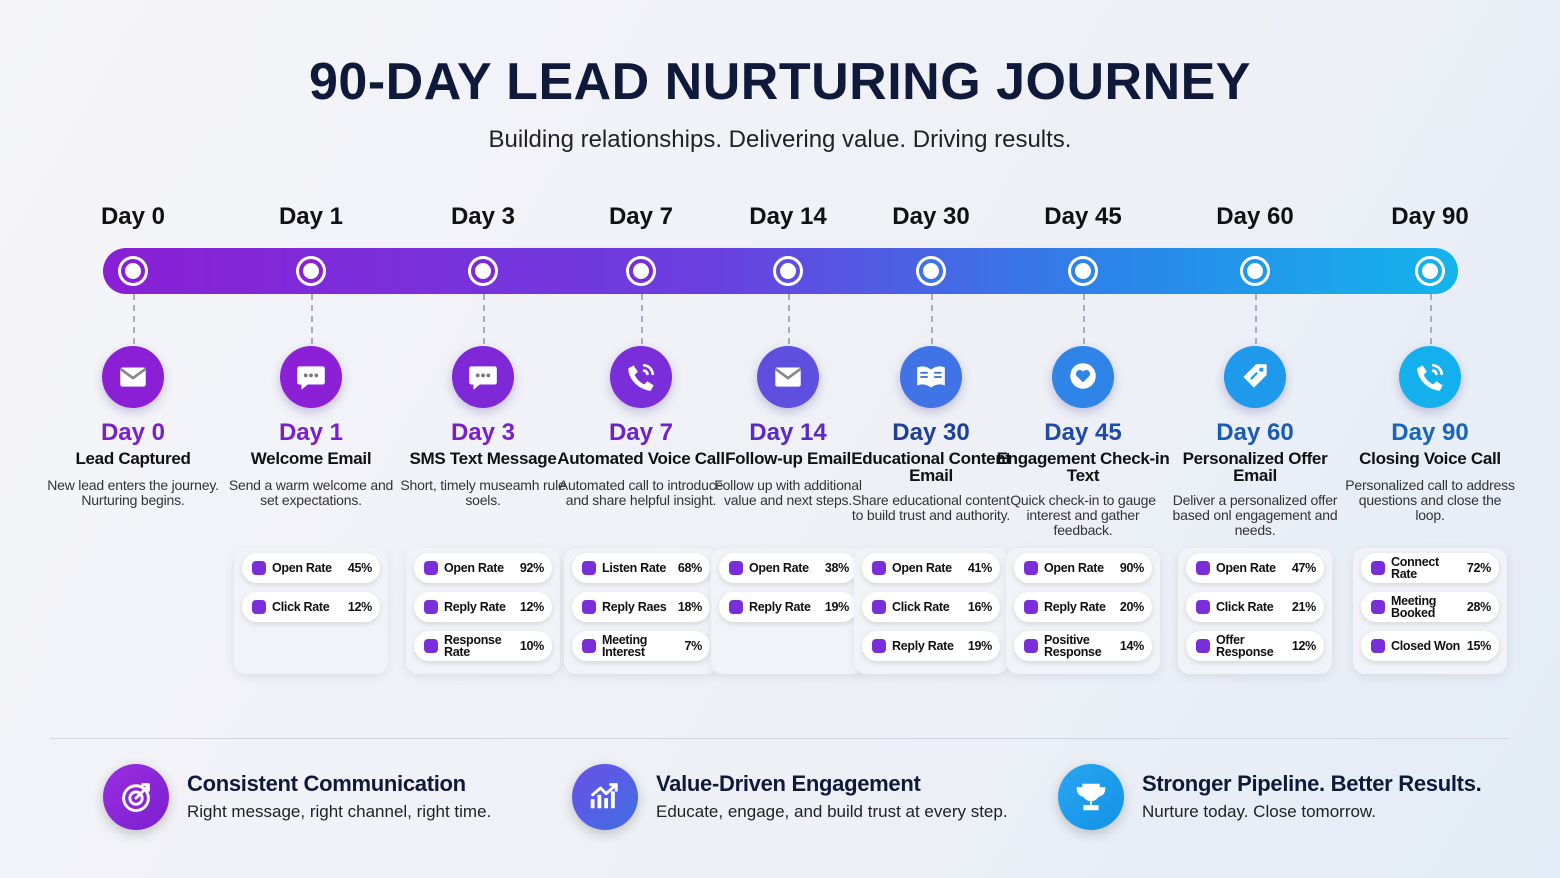 The image size is (1560, 878). I want to click on metric-value: 41%, so click(979, 568).